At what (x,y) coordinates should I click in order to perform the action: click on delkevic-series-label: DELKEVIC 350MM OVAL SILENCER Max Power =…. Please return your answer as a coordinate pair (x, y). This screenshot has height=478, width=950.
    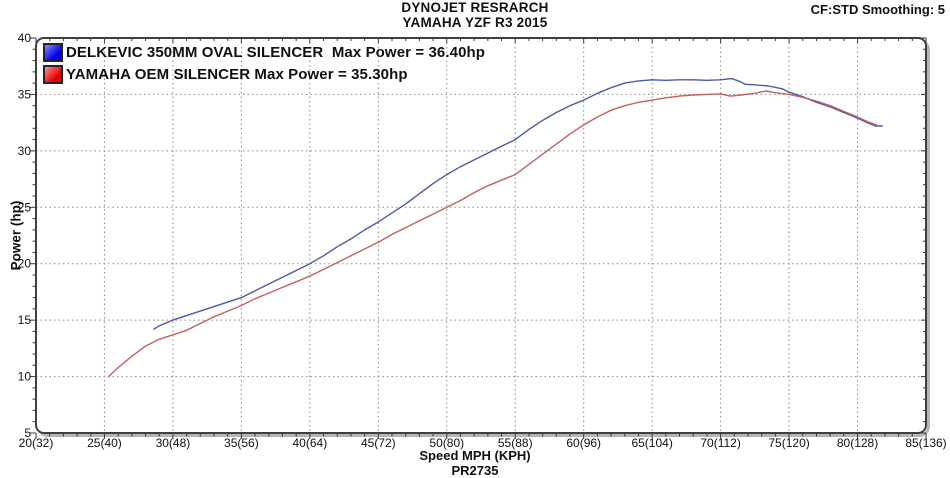
    Looking at the image, I should click on (276, 52).